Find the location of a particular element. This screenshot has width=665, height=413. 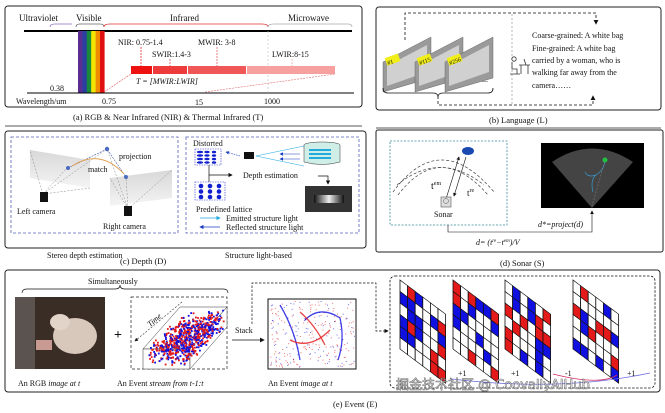

grid-cell is located at coordinates (494, 374).